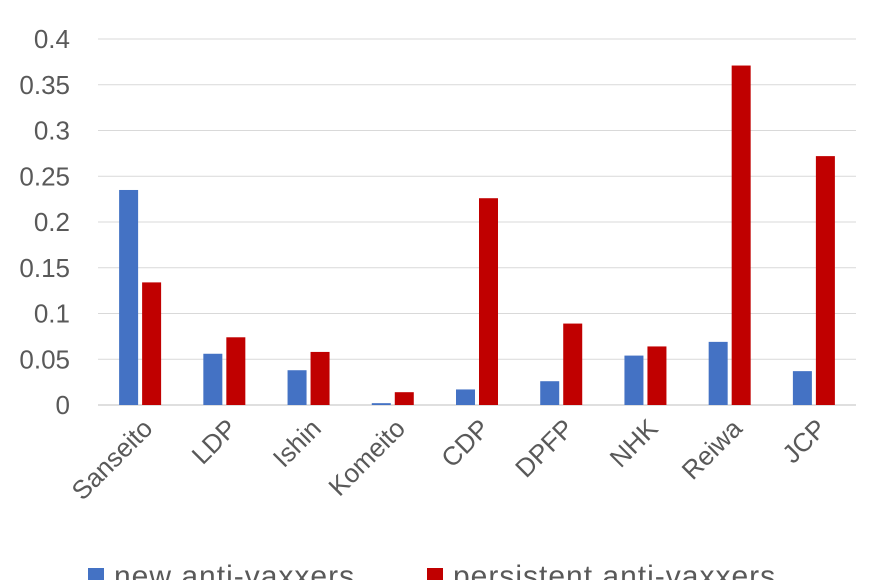 Image resolution: width=879 pixels, height=585 pixels. What do you see at coordinates (129, 297) in the screenshot?
I see `bar-new-sanseito` at bounding box center [129, 297].